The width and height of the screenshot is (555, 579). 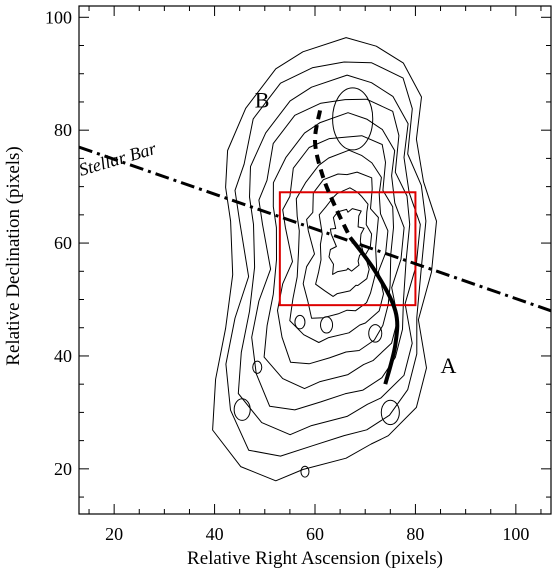 What do you see at coordinates (114, 534) in the screenshot?
I see `x-tick-label: 20` at bounding box center [114, 534].